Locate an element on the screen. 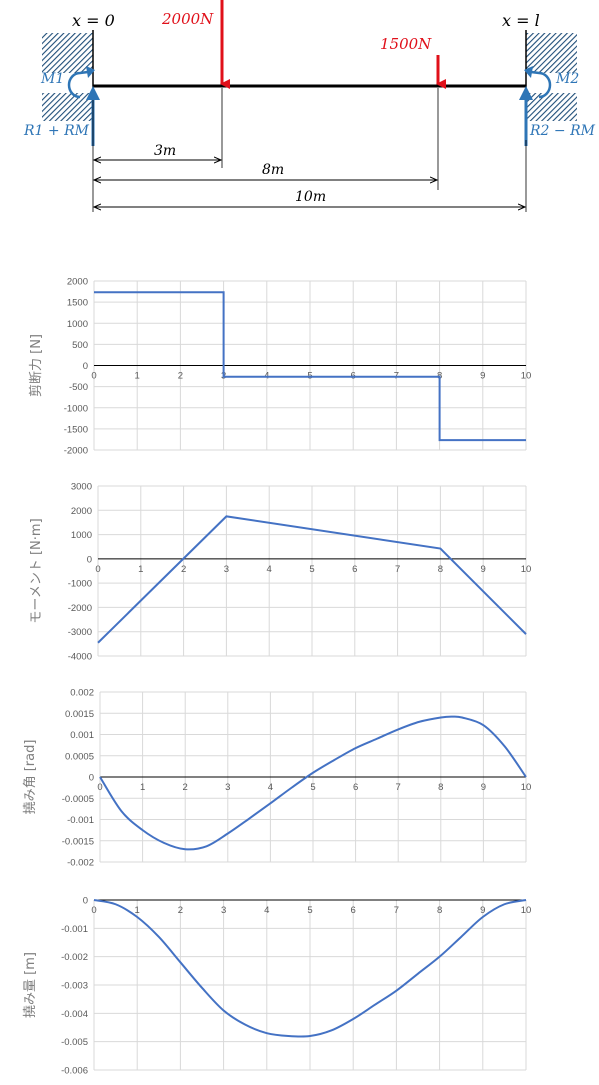  label-r-right: R2 − RM is located at coordinates (562, 131).